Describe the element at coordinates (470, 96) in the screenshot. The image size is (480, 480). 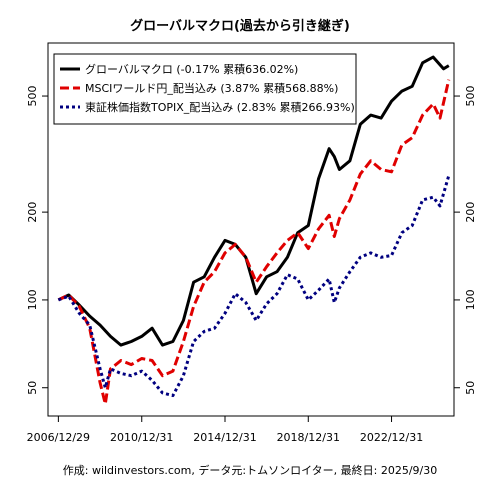
I see `y-tick-label-right: 500` at that location.